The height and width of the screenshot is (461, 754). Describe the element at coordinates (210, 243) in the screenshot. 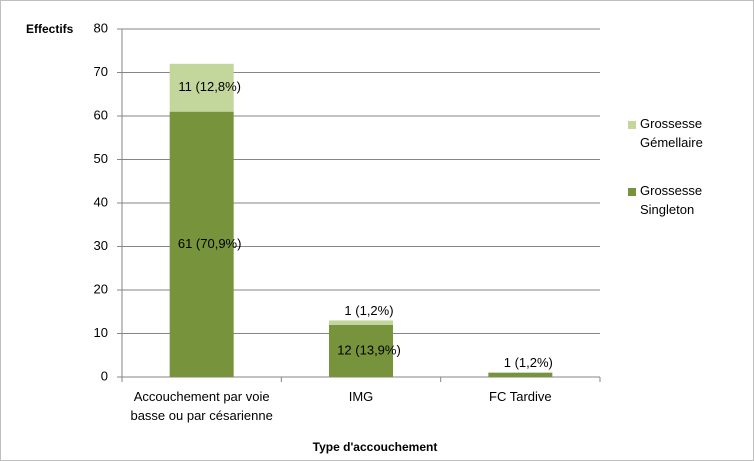

I see `data-label: 61 (70,9%)` at that location.